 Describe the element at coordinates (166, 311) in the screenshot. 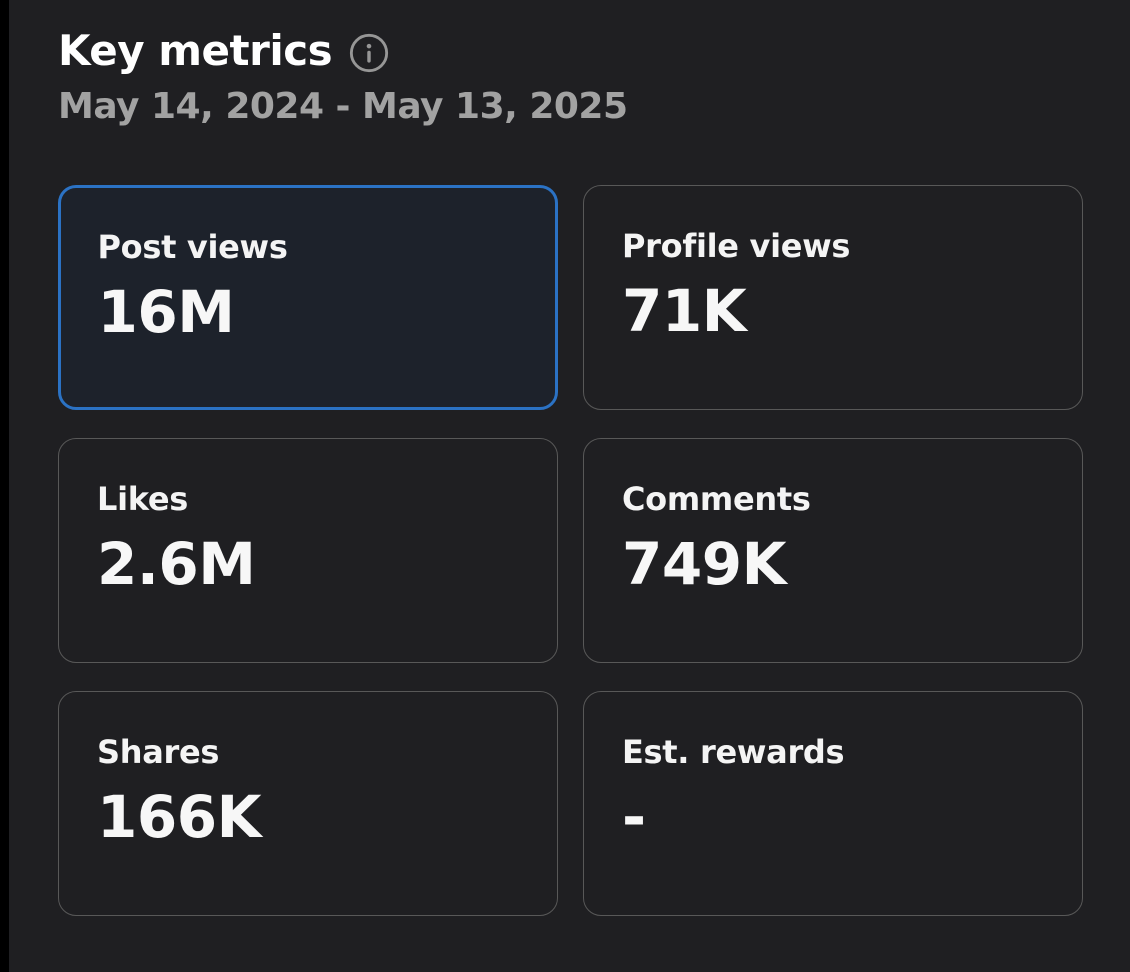

I see `metric-value: 16M` at that location.